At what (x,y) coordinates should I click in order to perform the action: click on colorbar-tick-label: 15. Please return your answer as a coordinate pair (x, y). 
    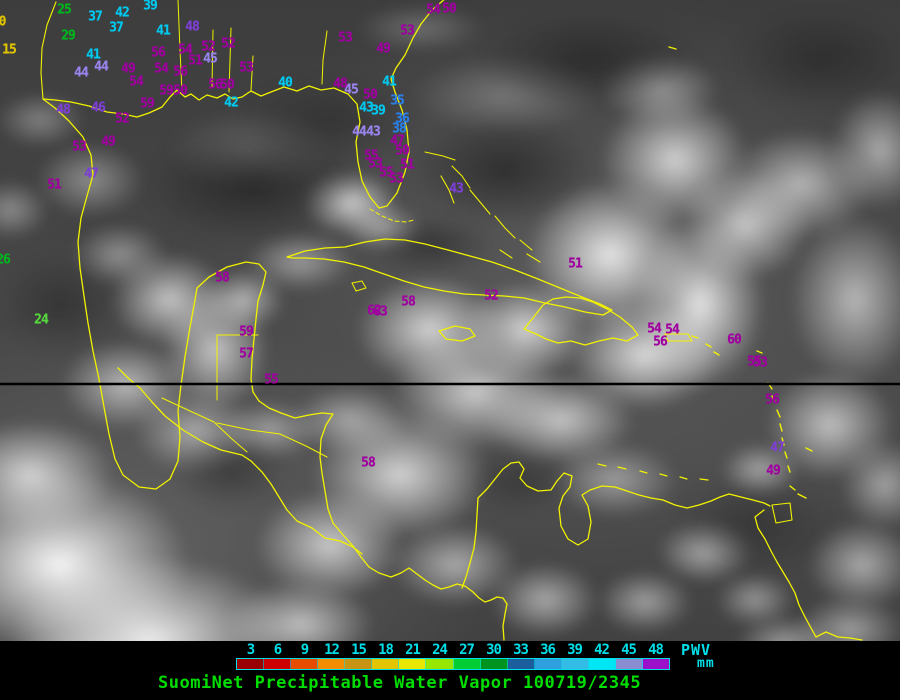
    Looking at the image, I should click on (359, 650).